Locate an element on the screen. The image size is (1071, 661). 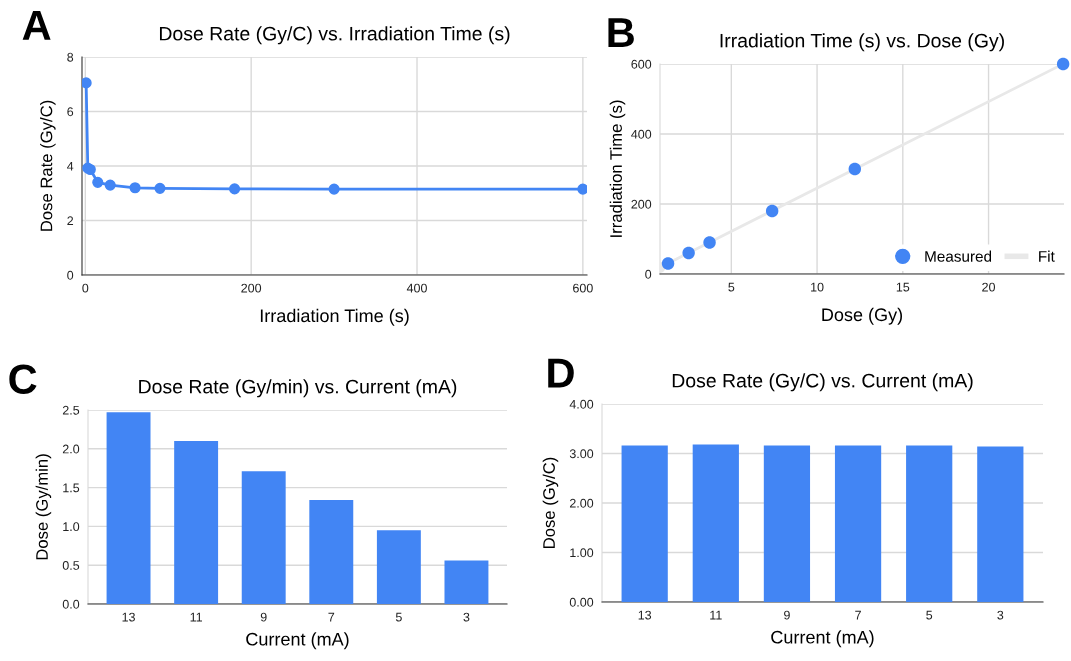
y-tick-label: 3.00 is located at coordinates (581, 454).